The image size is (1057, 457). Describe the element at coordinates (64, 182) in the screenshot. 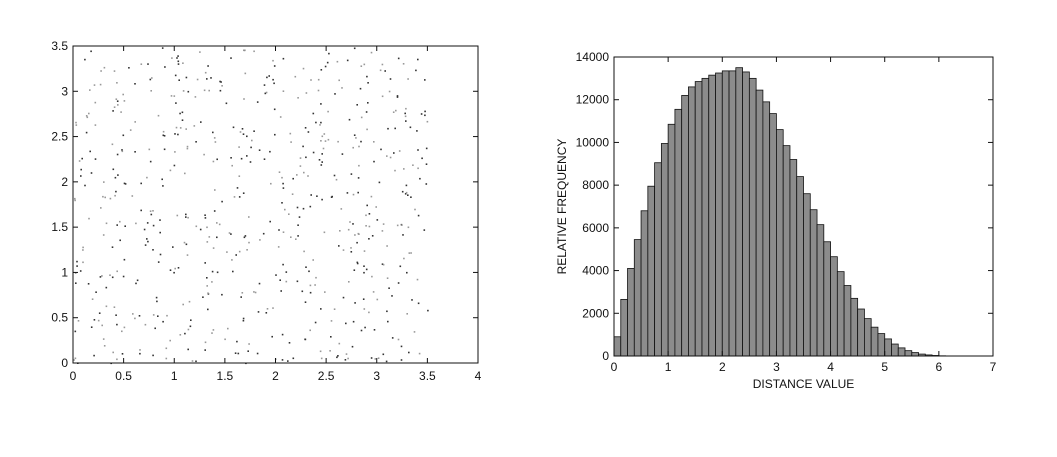

I see `scatter-y-tick-label: 2` at that location.